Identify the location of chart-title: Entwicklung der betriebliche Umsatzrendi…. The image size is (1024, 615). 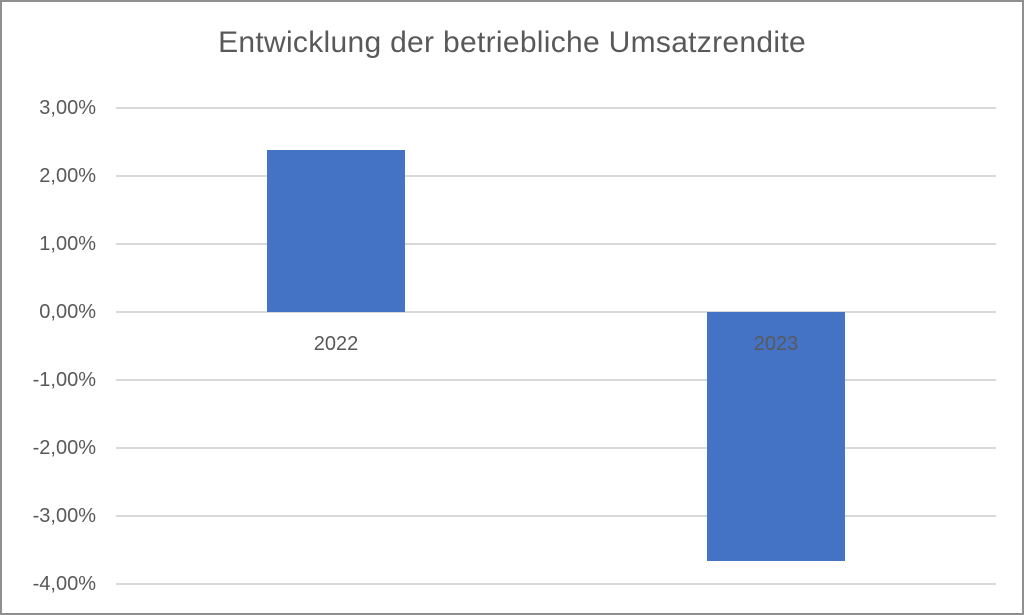
(512, 42).